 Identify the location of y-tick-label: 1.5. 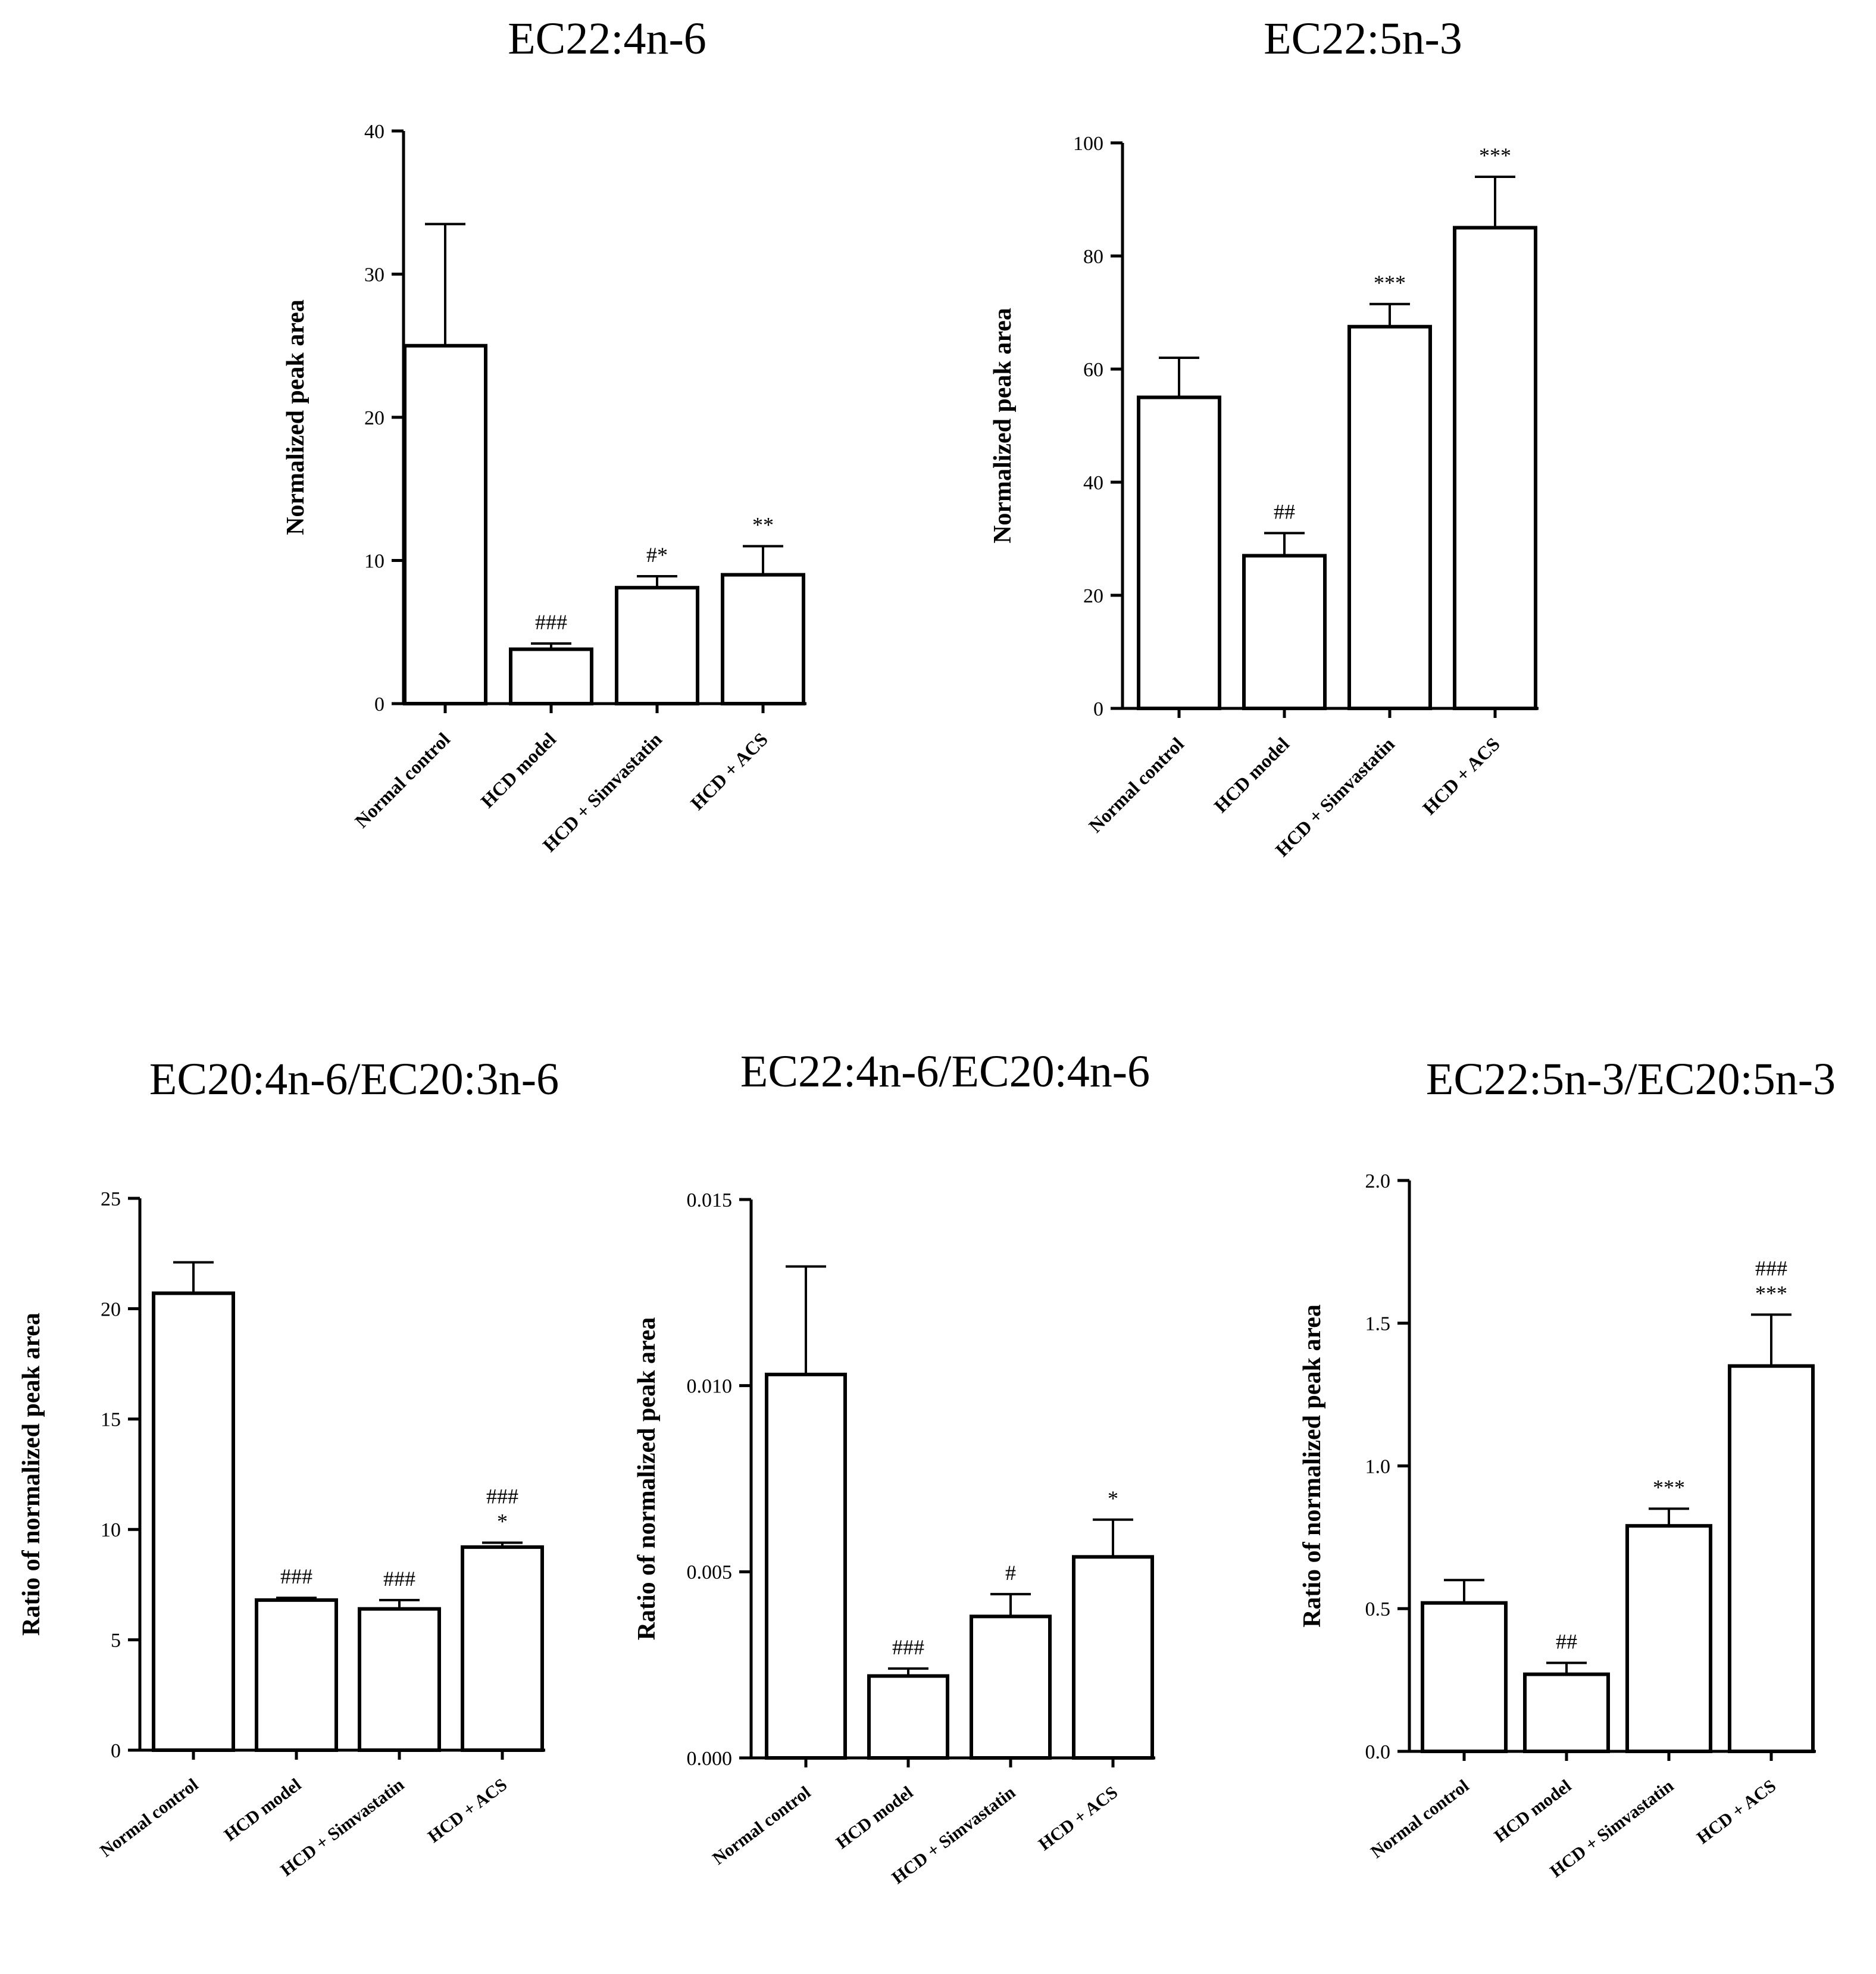
(1378, 1324).